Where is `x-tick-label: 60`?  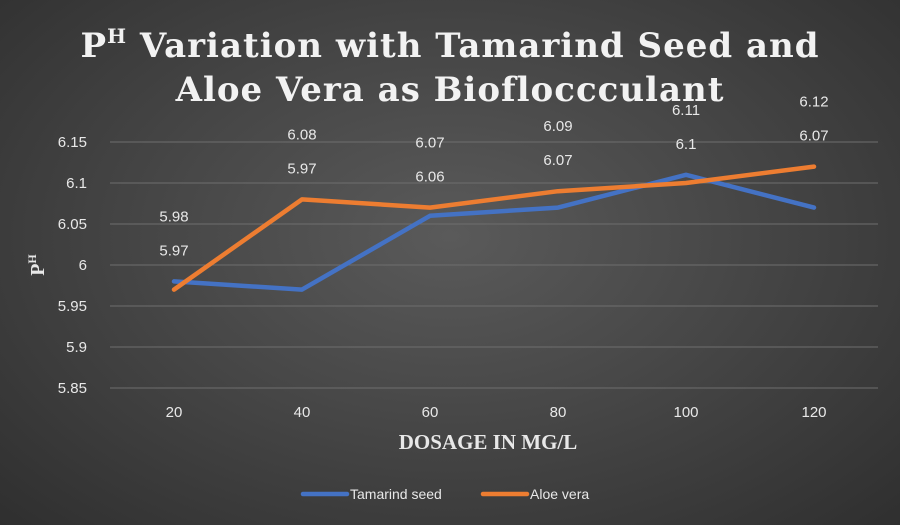
x-tick-label: 60 is located at coordinates (430, 412).